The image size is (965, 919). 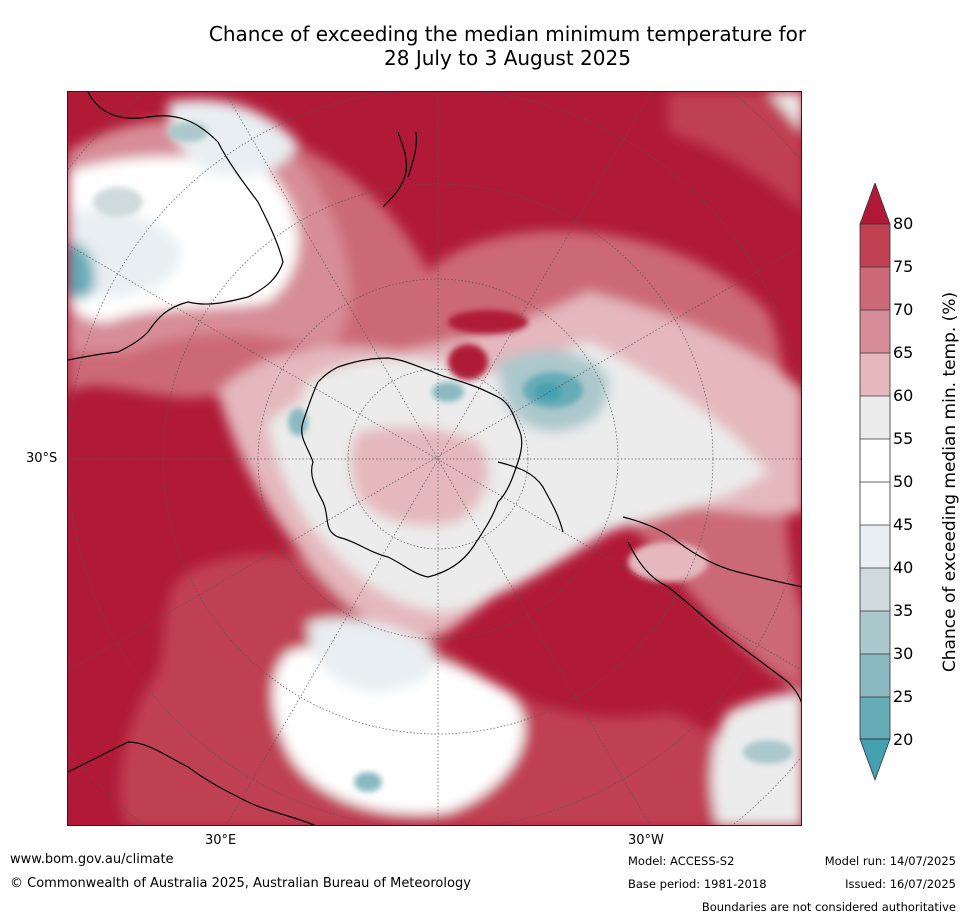 What do you see at coordinates (903, 223) in the screenshot?
I see `colorbar-tick: 80` at bounding box center [903, 223].